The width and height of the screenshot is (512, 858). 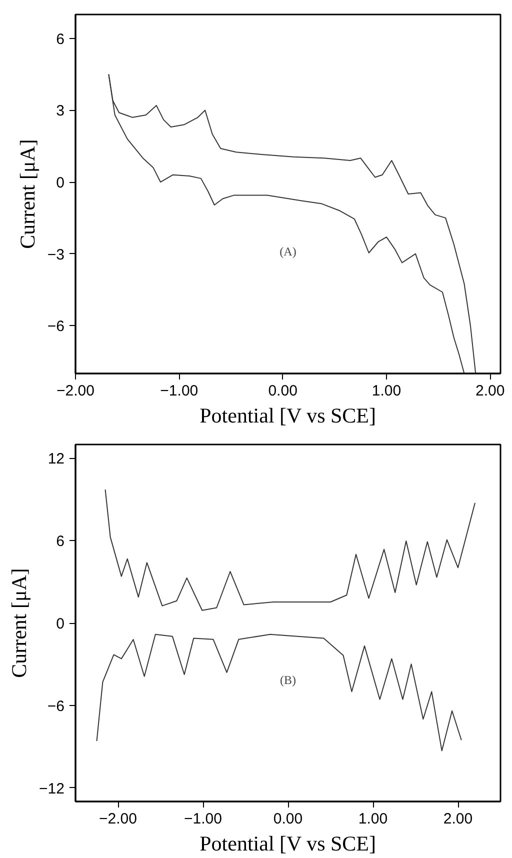 I want to click on annotation: (A), so click(x=288, y=251).